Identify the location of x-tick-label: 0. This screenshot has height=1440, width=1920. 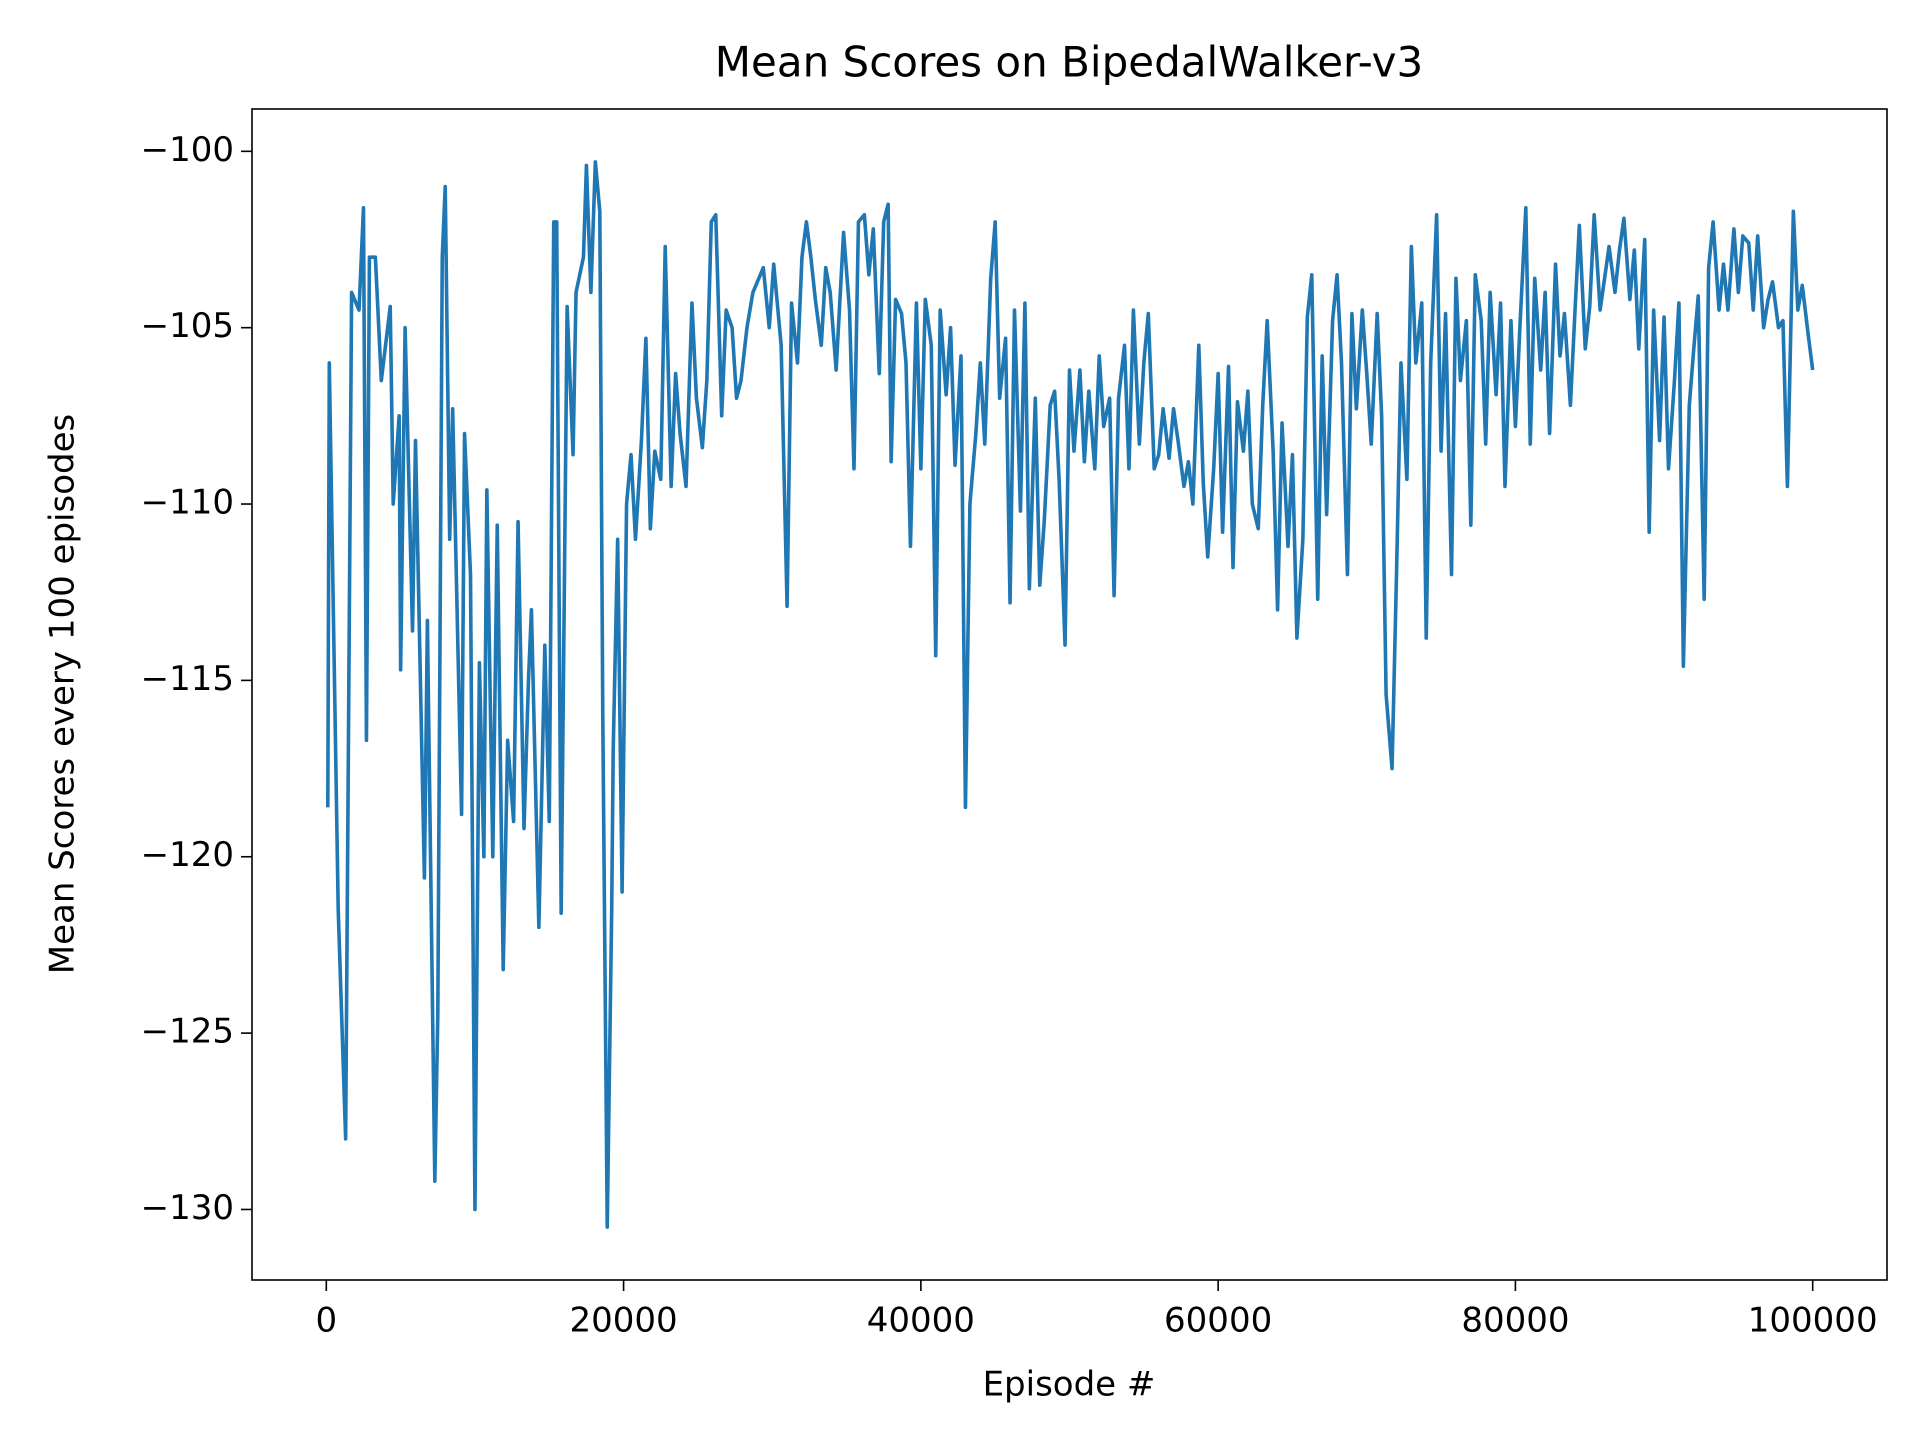
(326, 1321).